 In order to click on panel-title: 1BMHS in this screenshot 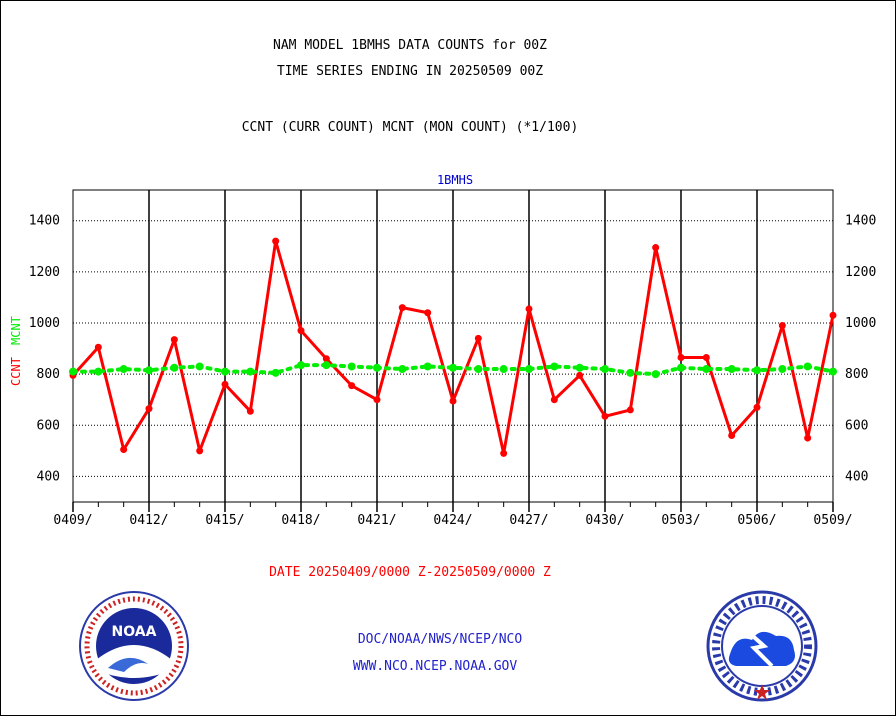, I will do `click(455, 180)`.